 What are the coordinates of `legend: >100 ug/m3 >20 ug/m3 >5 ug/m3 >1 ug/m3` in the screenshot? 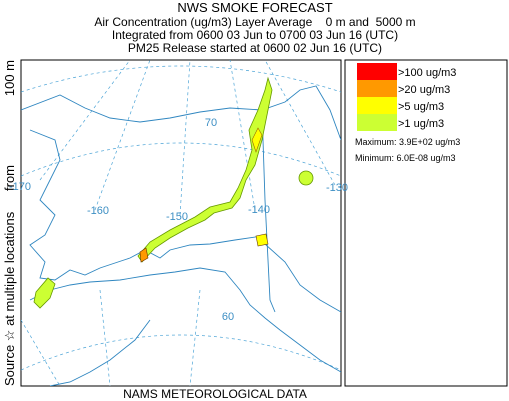 It's located at (406, 97).